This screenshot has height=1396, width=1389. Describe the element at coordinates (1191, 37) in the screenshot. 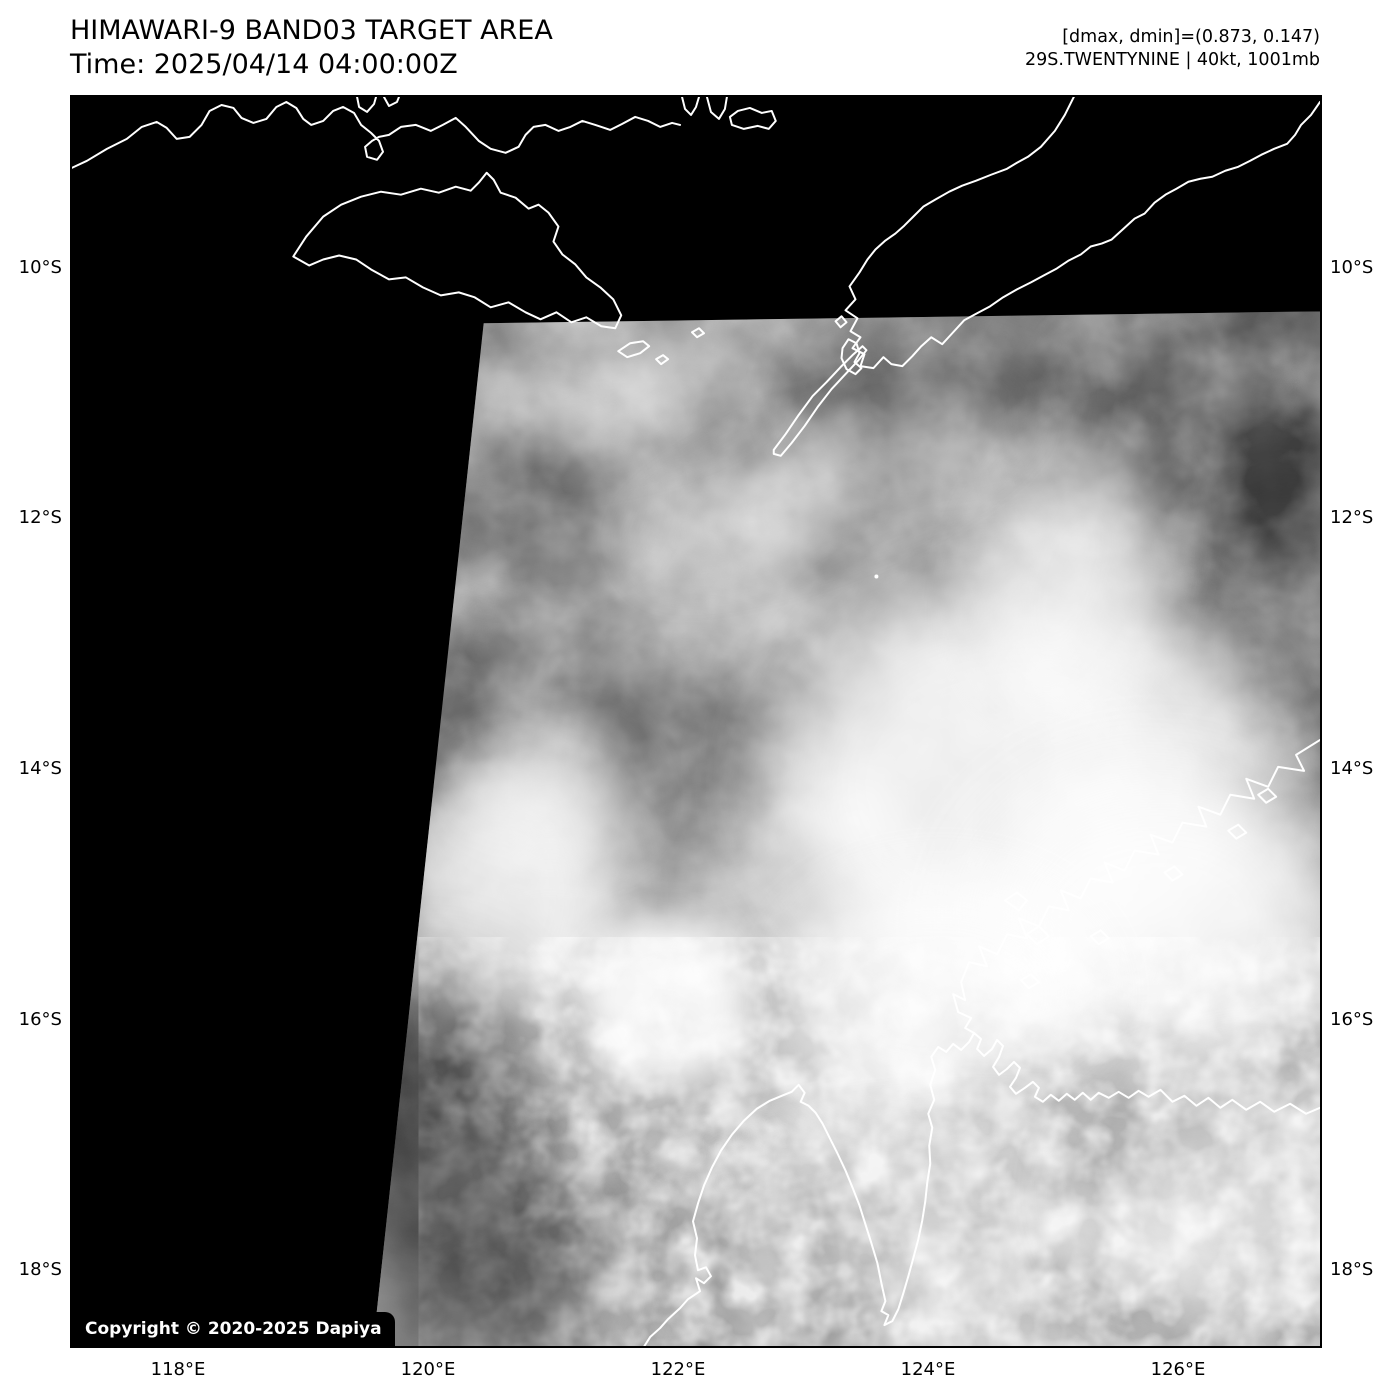

I see `dmax-dmin-annotation: [dmax, dmin]=(0.873, 0.147)` at that location.